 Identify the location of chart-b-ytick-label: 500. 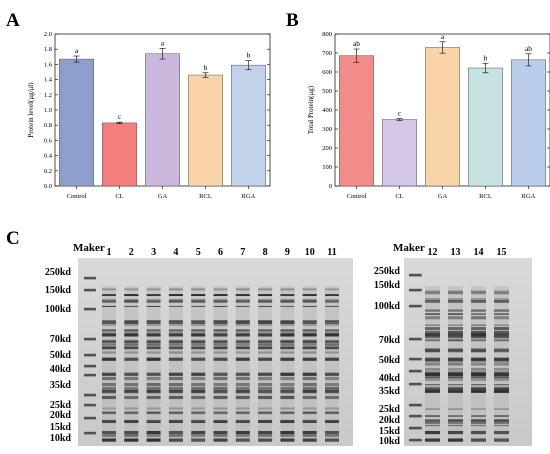
(327, 91).